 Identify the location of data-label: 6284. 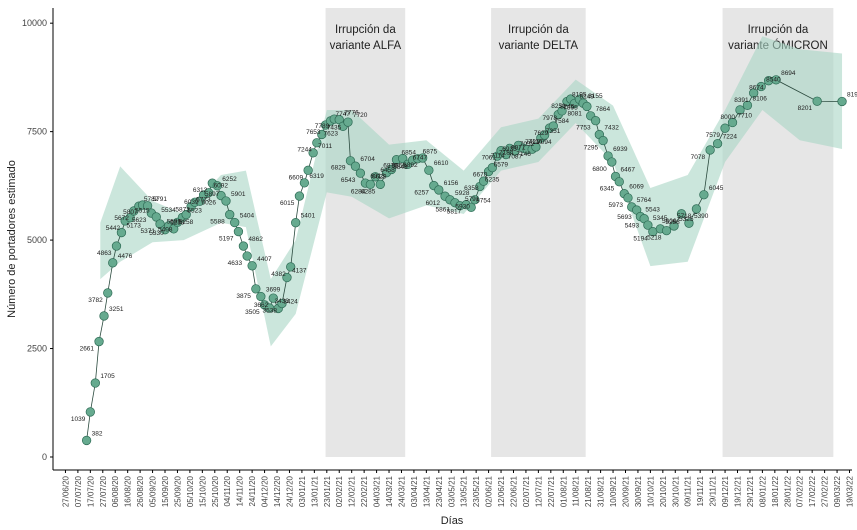
(358, 191).